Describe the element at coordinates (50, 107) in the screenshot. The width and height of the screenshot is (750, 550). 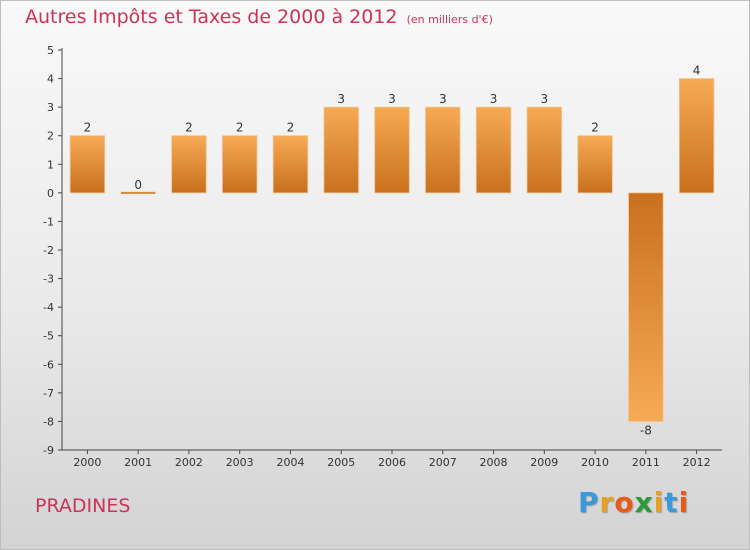
I see `y-tick-label: 3` at that location.